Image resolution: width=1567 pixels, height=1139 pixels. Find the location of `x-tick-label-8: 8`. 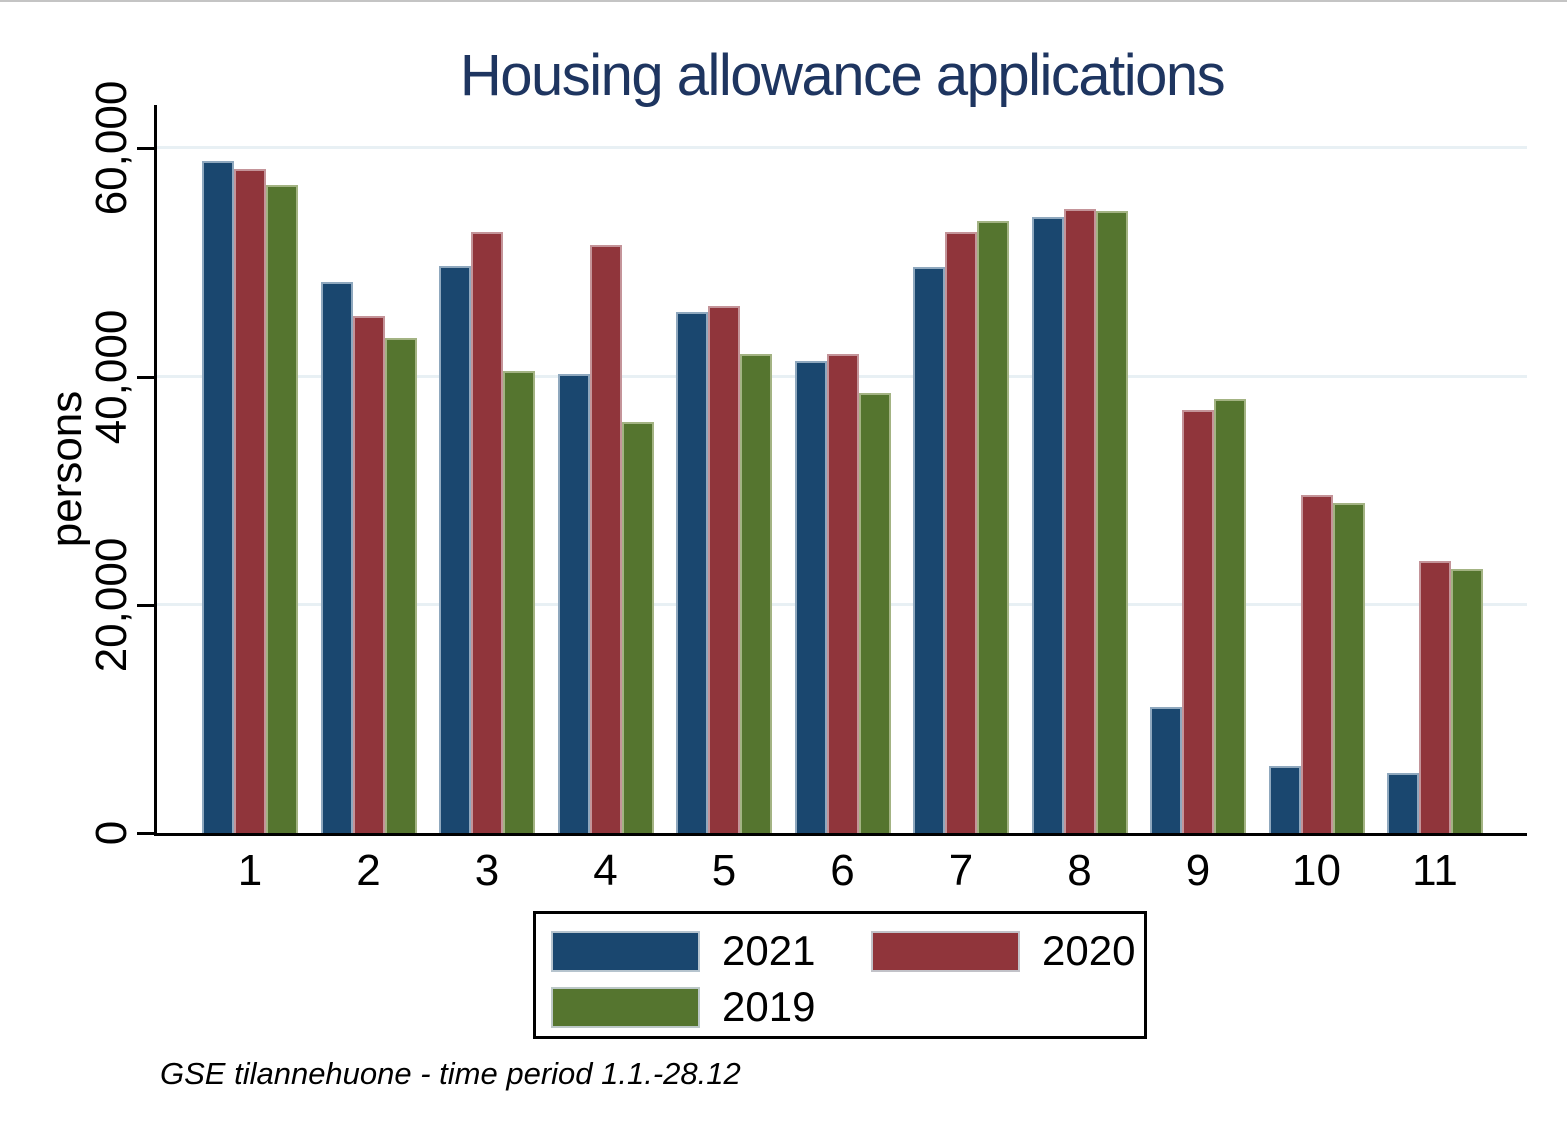

x-tick-label-8: 8 is located at coordinates (1079, 870).